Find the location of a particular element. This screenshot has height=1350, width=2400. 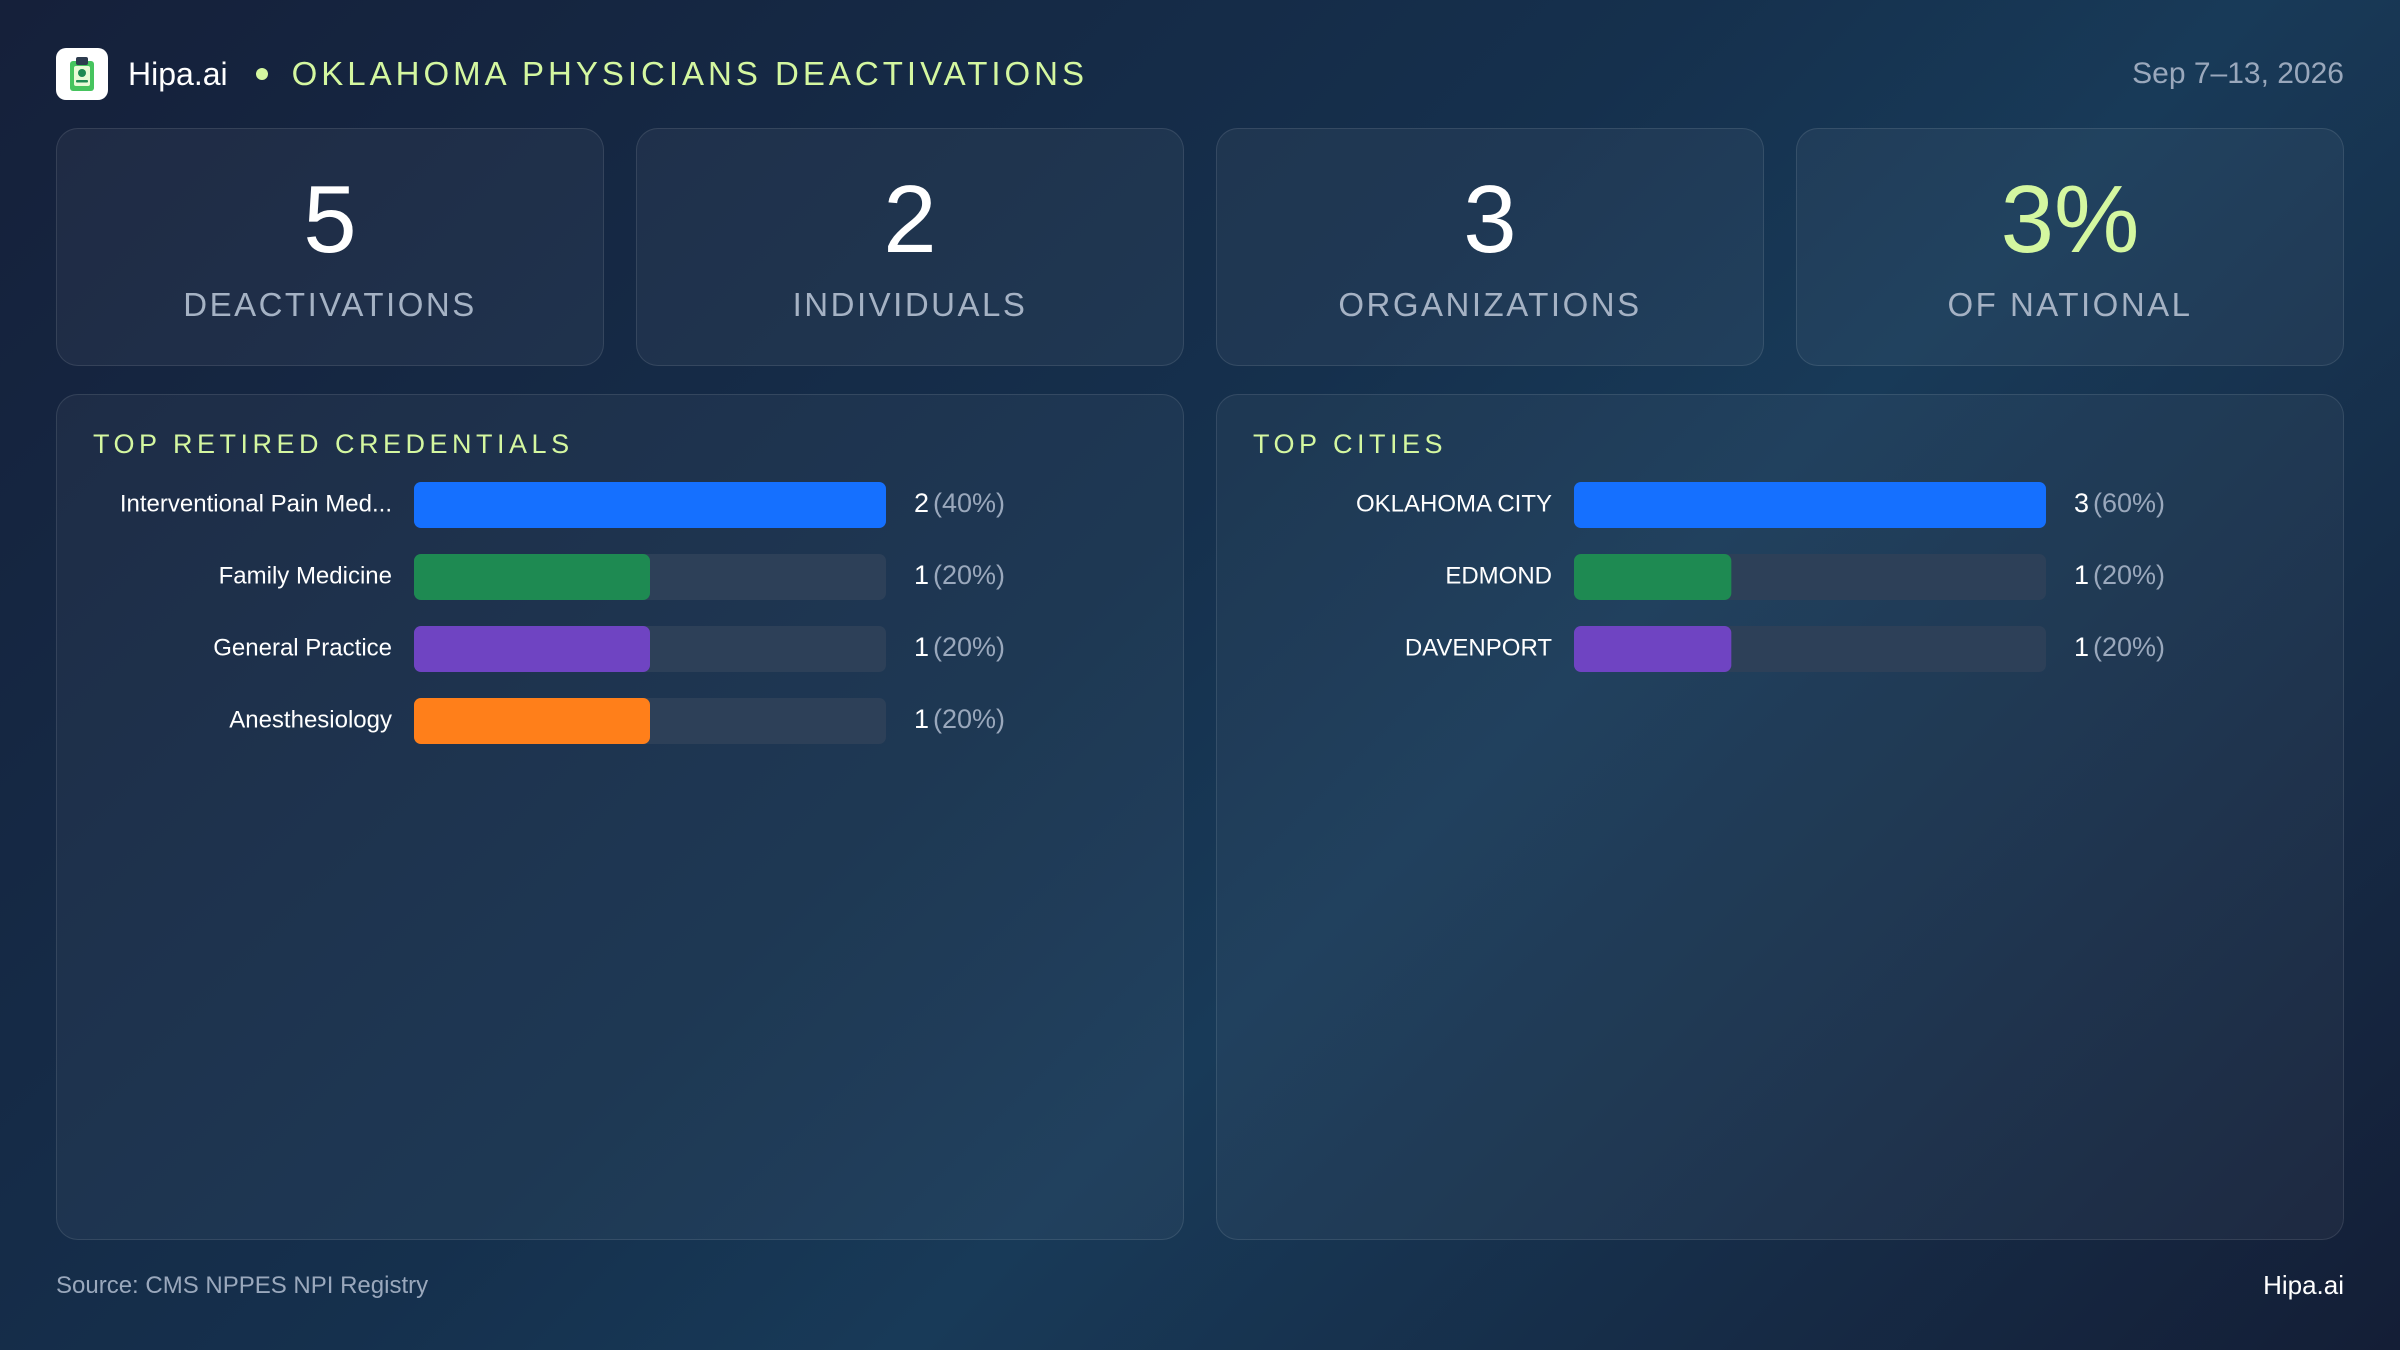

bar-category-label: DAVENPORT is located at coordinates (1478, 647).